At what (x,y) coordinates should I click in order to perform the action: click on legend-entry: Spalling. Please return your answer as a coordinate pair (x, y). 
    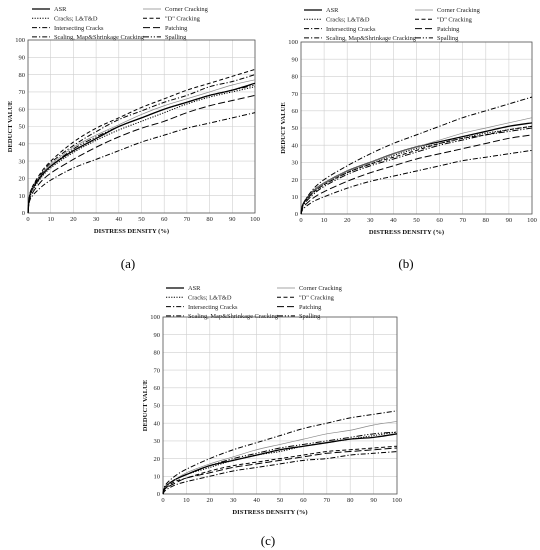
    Looking at the image, I should click on (176, 37).